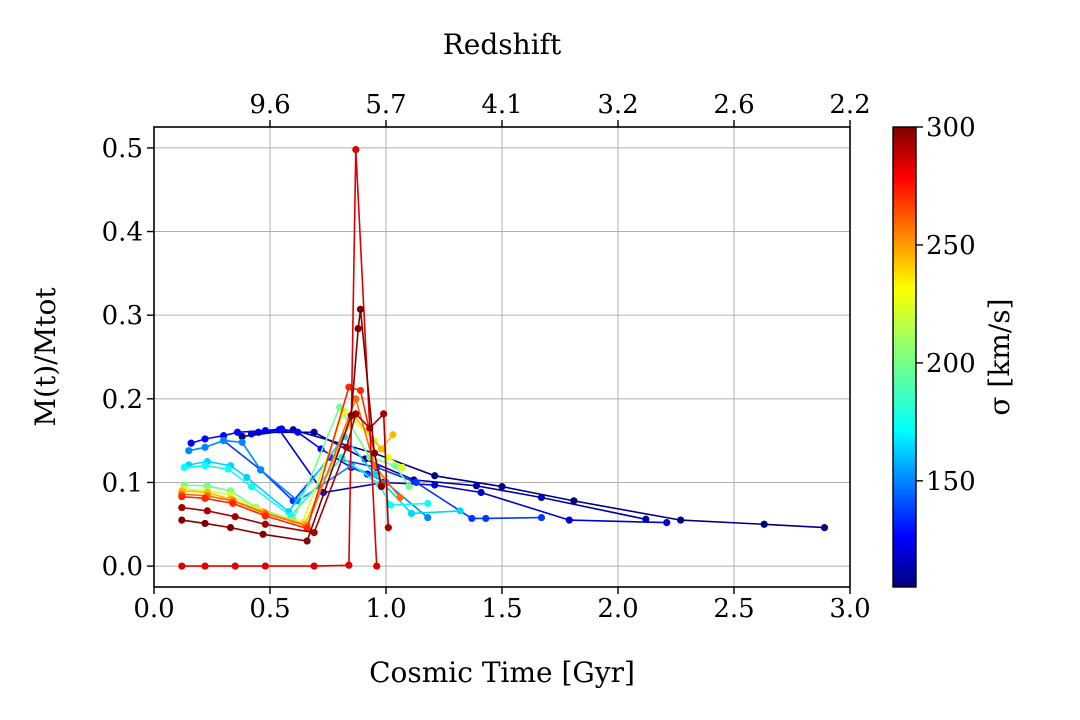 The width and height of the screenshot is (1080, 720). I want to click on x-tick-label: 3.0, so click(849, 609).